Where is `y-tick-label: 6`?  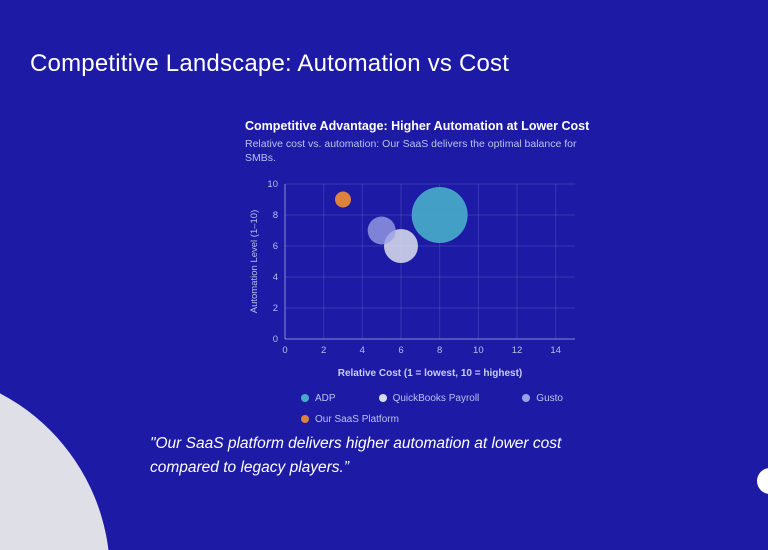 y-tick-label: 6 is located at coordinates (275, 246).